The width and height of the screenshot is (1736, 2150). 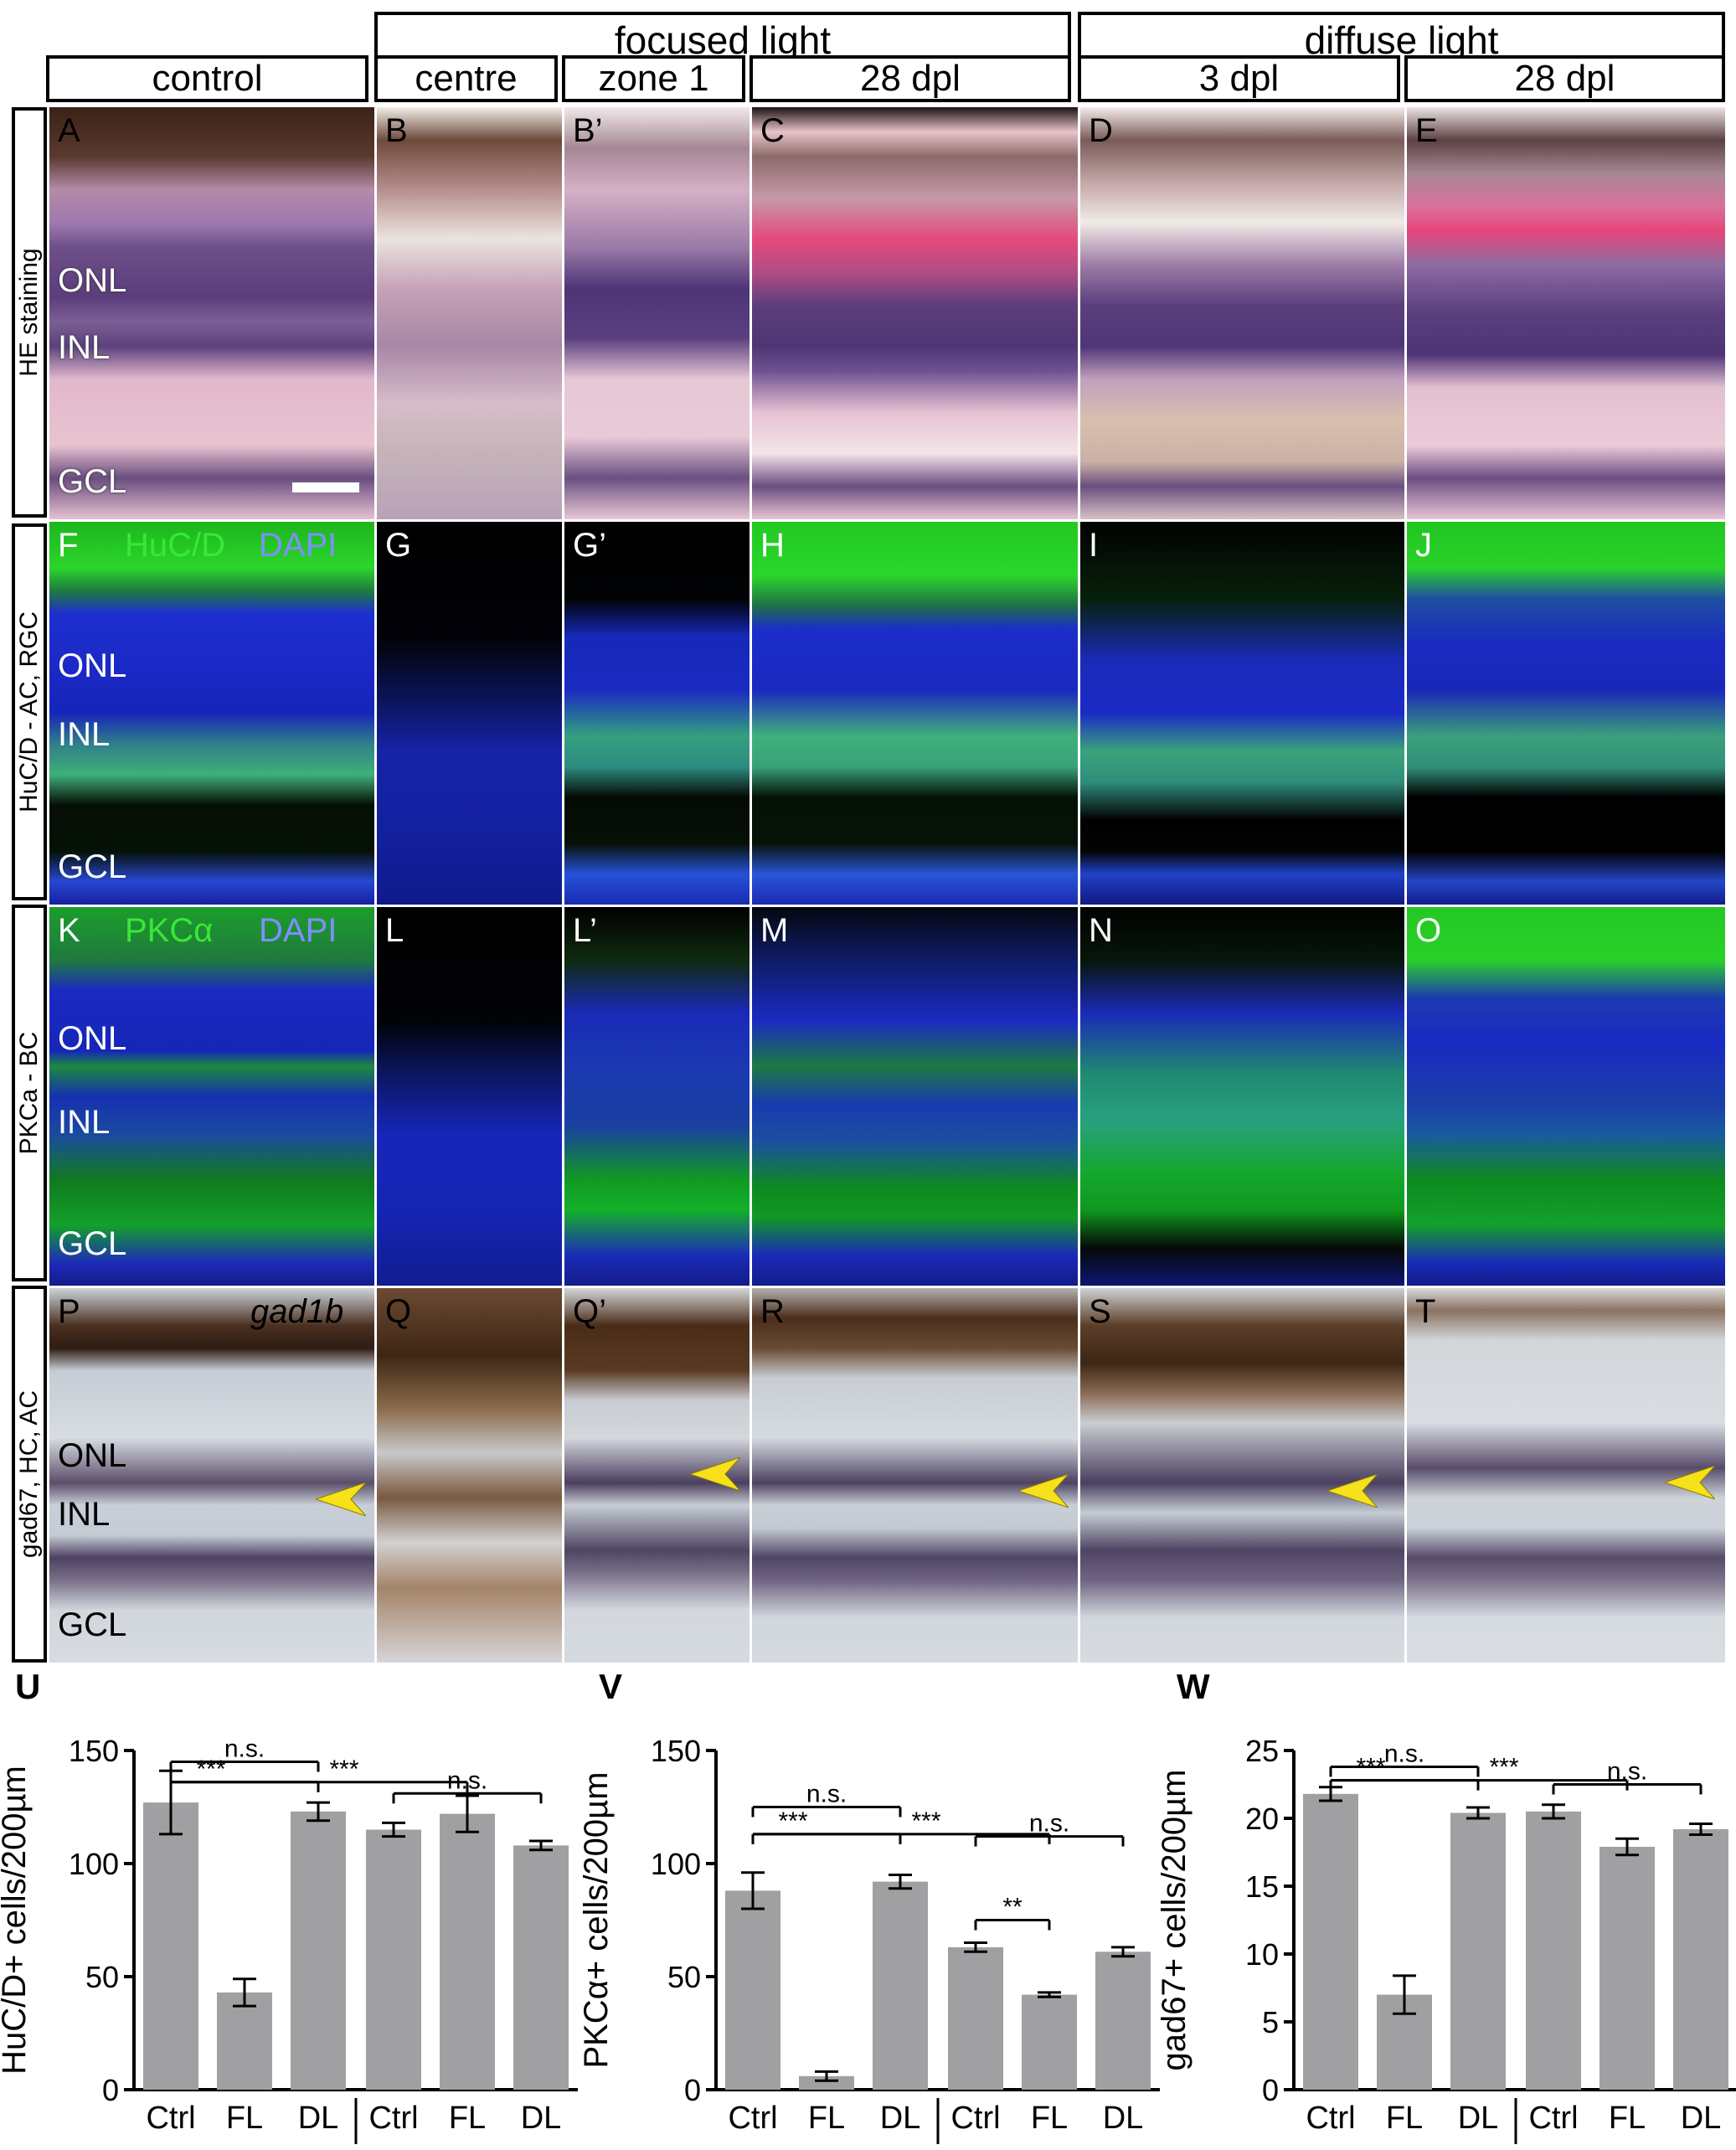 What do you see at coordinates (29, 312) in the screenshot?
I see `row-label-he: HE staining` at bounding box center [29, 312].